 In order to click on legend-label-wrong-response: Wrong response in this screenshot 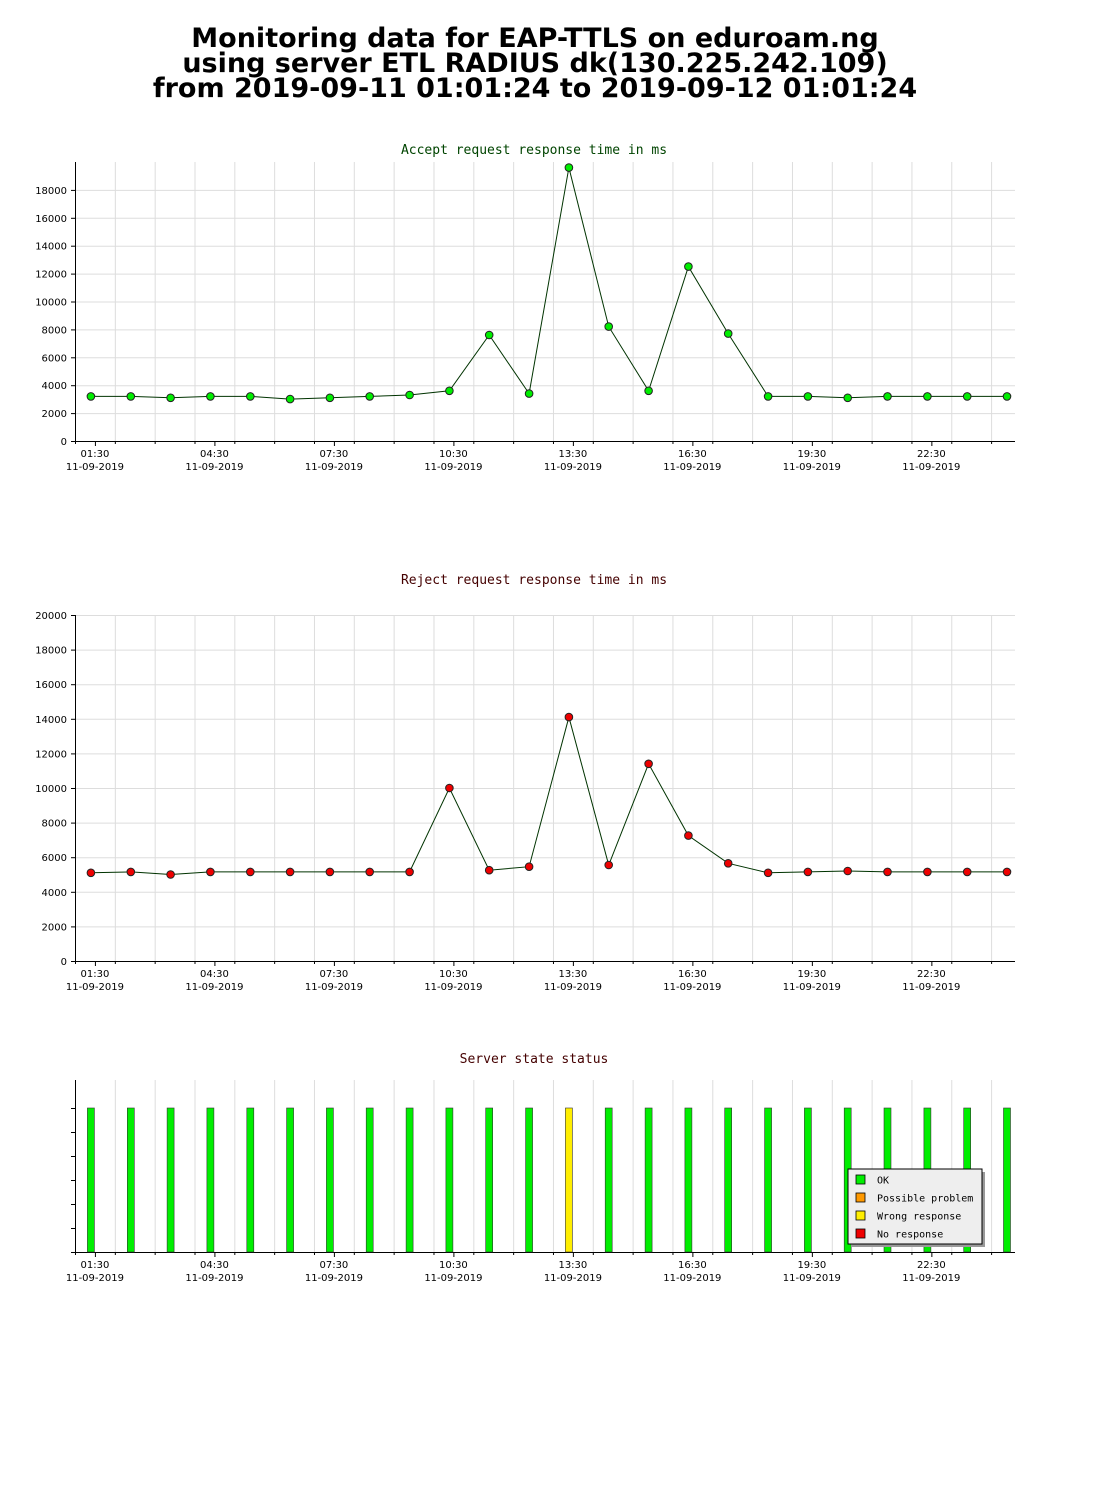, I will do `click(919, 1217)`.